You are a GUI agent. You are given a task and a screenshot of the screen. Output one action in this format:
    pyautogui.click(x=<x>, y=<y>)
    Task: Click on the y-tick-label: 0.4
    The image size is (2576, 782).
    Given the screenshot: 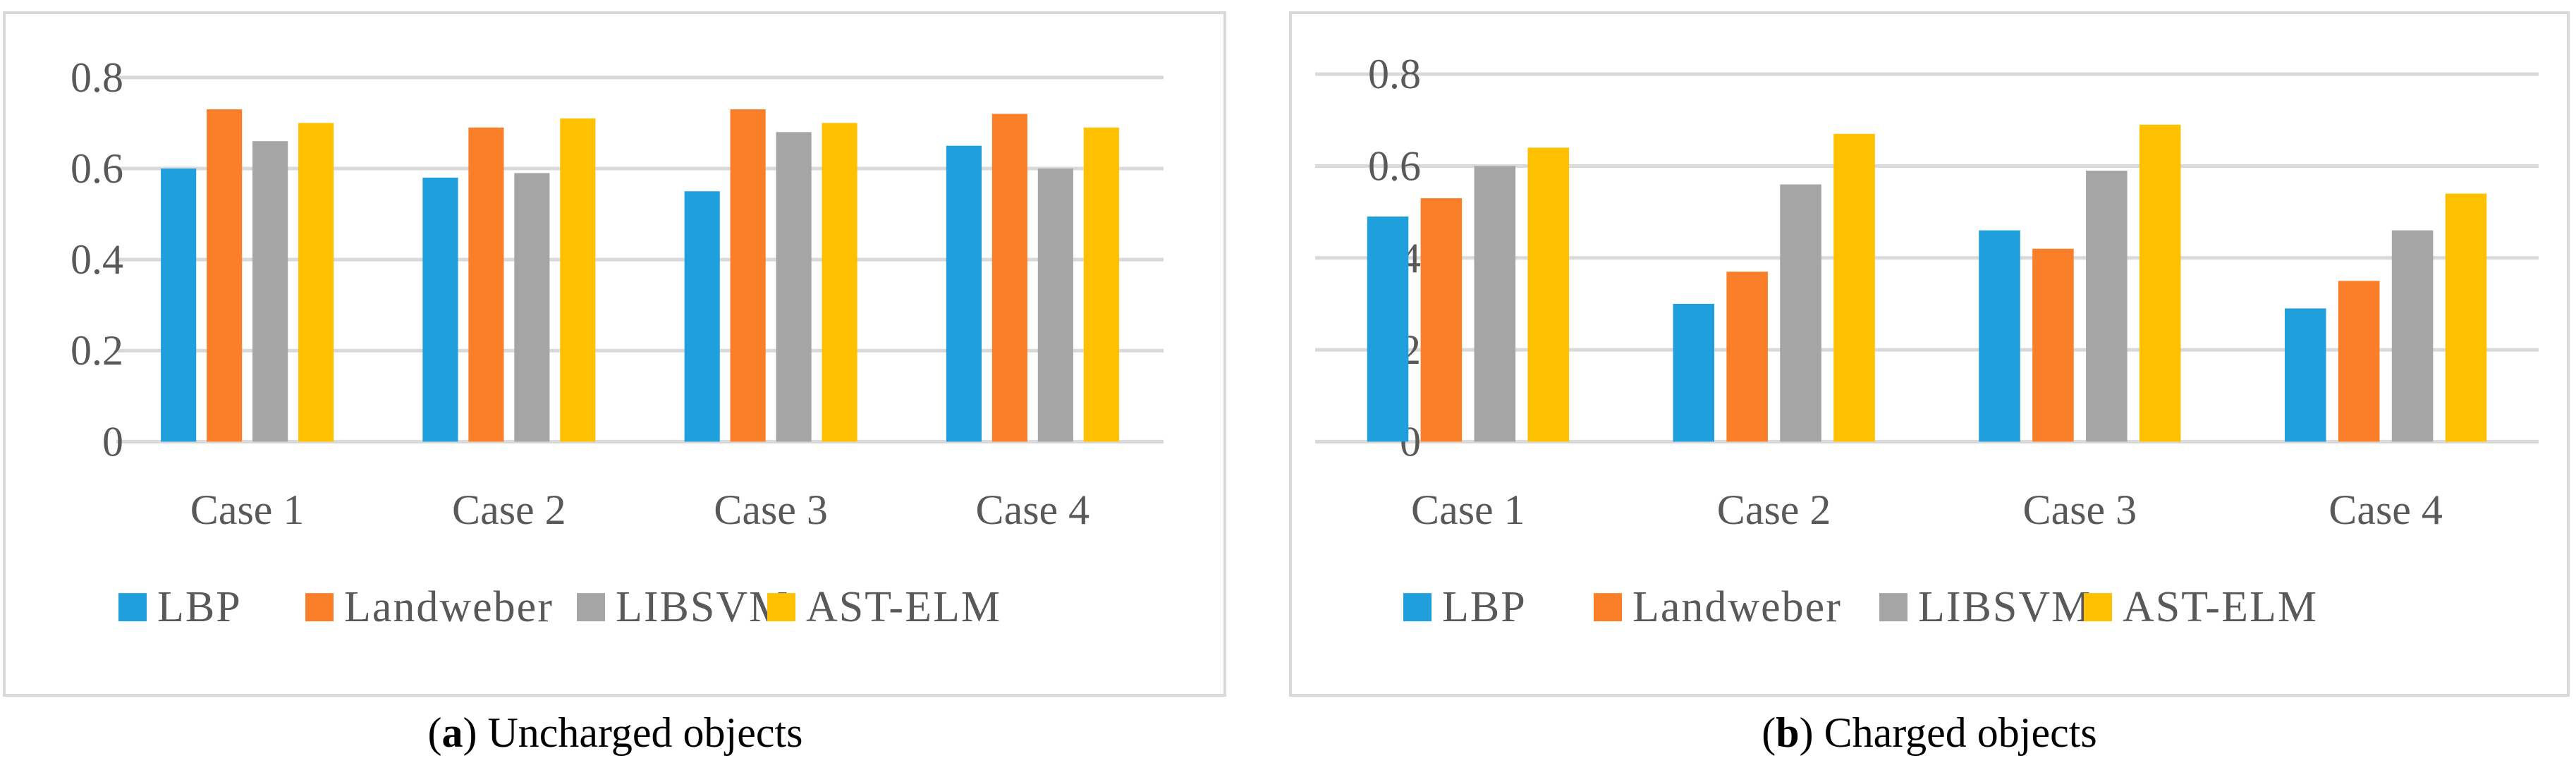 What is the action you would take?
    pyautogui.click(x=97, y=259)
    